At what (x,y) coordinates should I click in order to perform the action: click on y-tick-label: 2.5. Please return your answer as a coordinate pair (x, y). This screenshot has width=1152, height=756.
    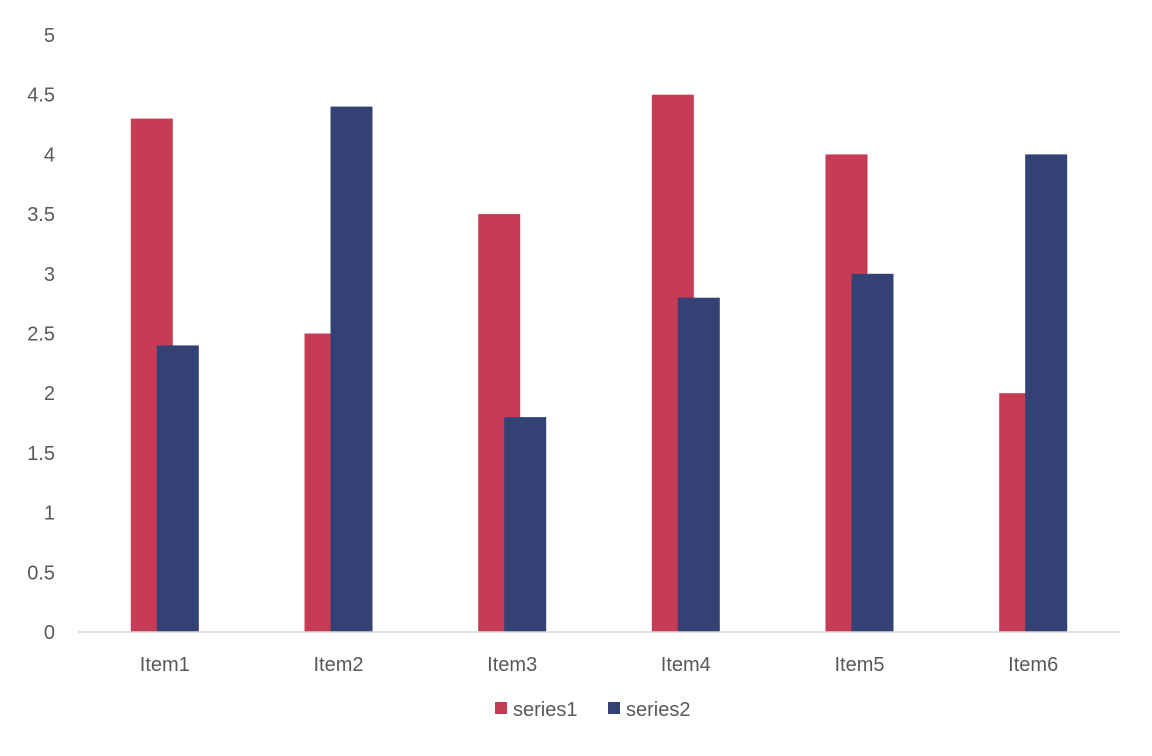
    Looking at the image, I should click on (41, 335).